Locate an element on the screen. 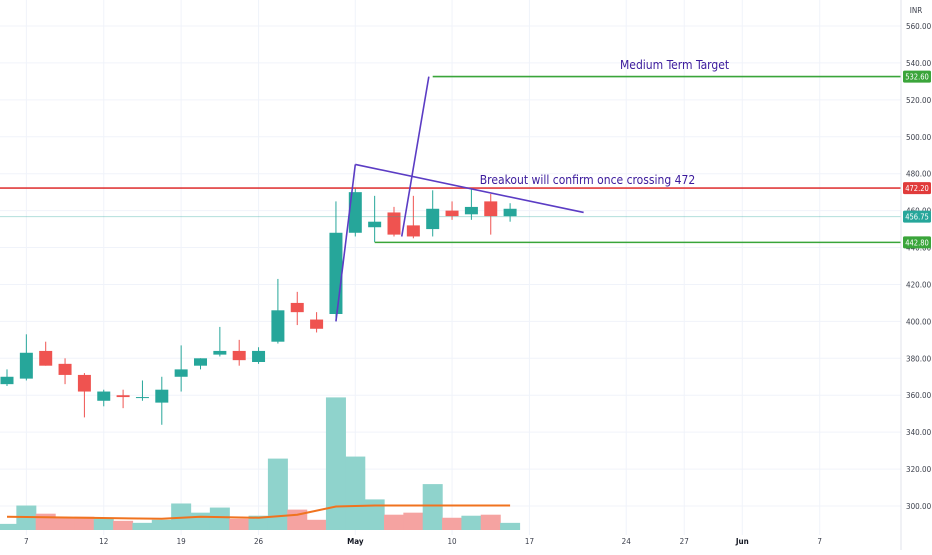 The width and height of the screenshot is (932, 555). price-tick-label: 340.00 is located at coordinates (919, 432).